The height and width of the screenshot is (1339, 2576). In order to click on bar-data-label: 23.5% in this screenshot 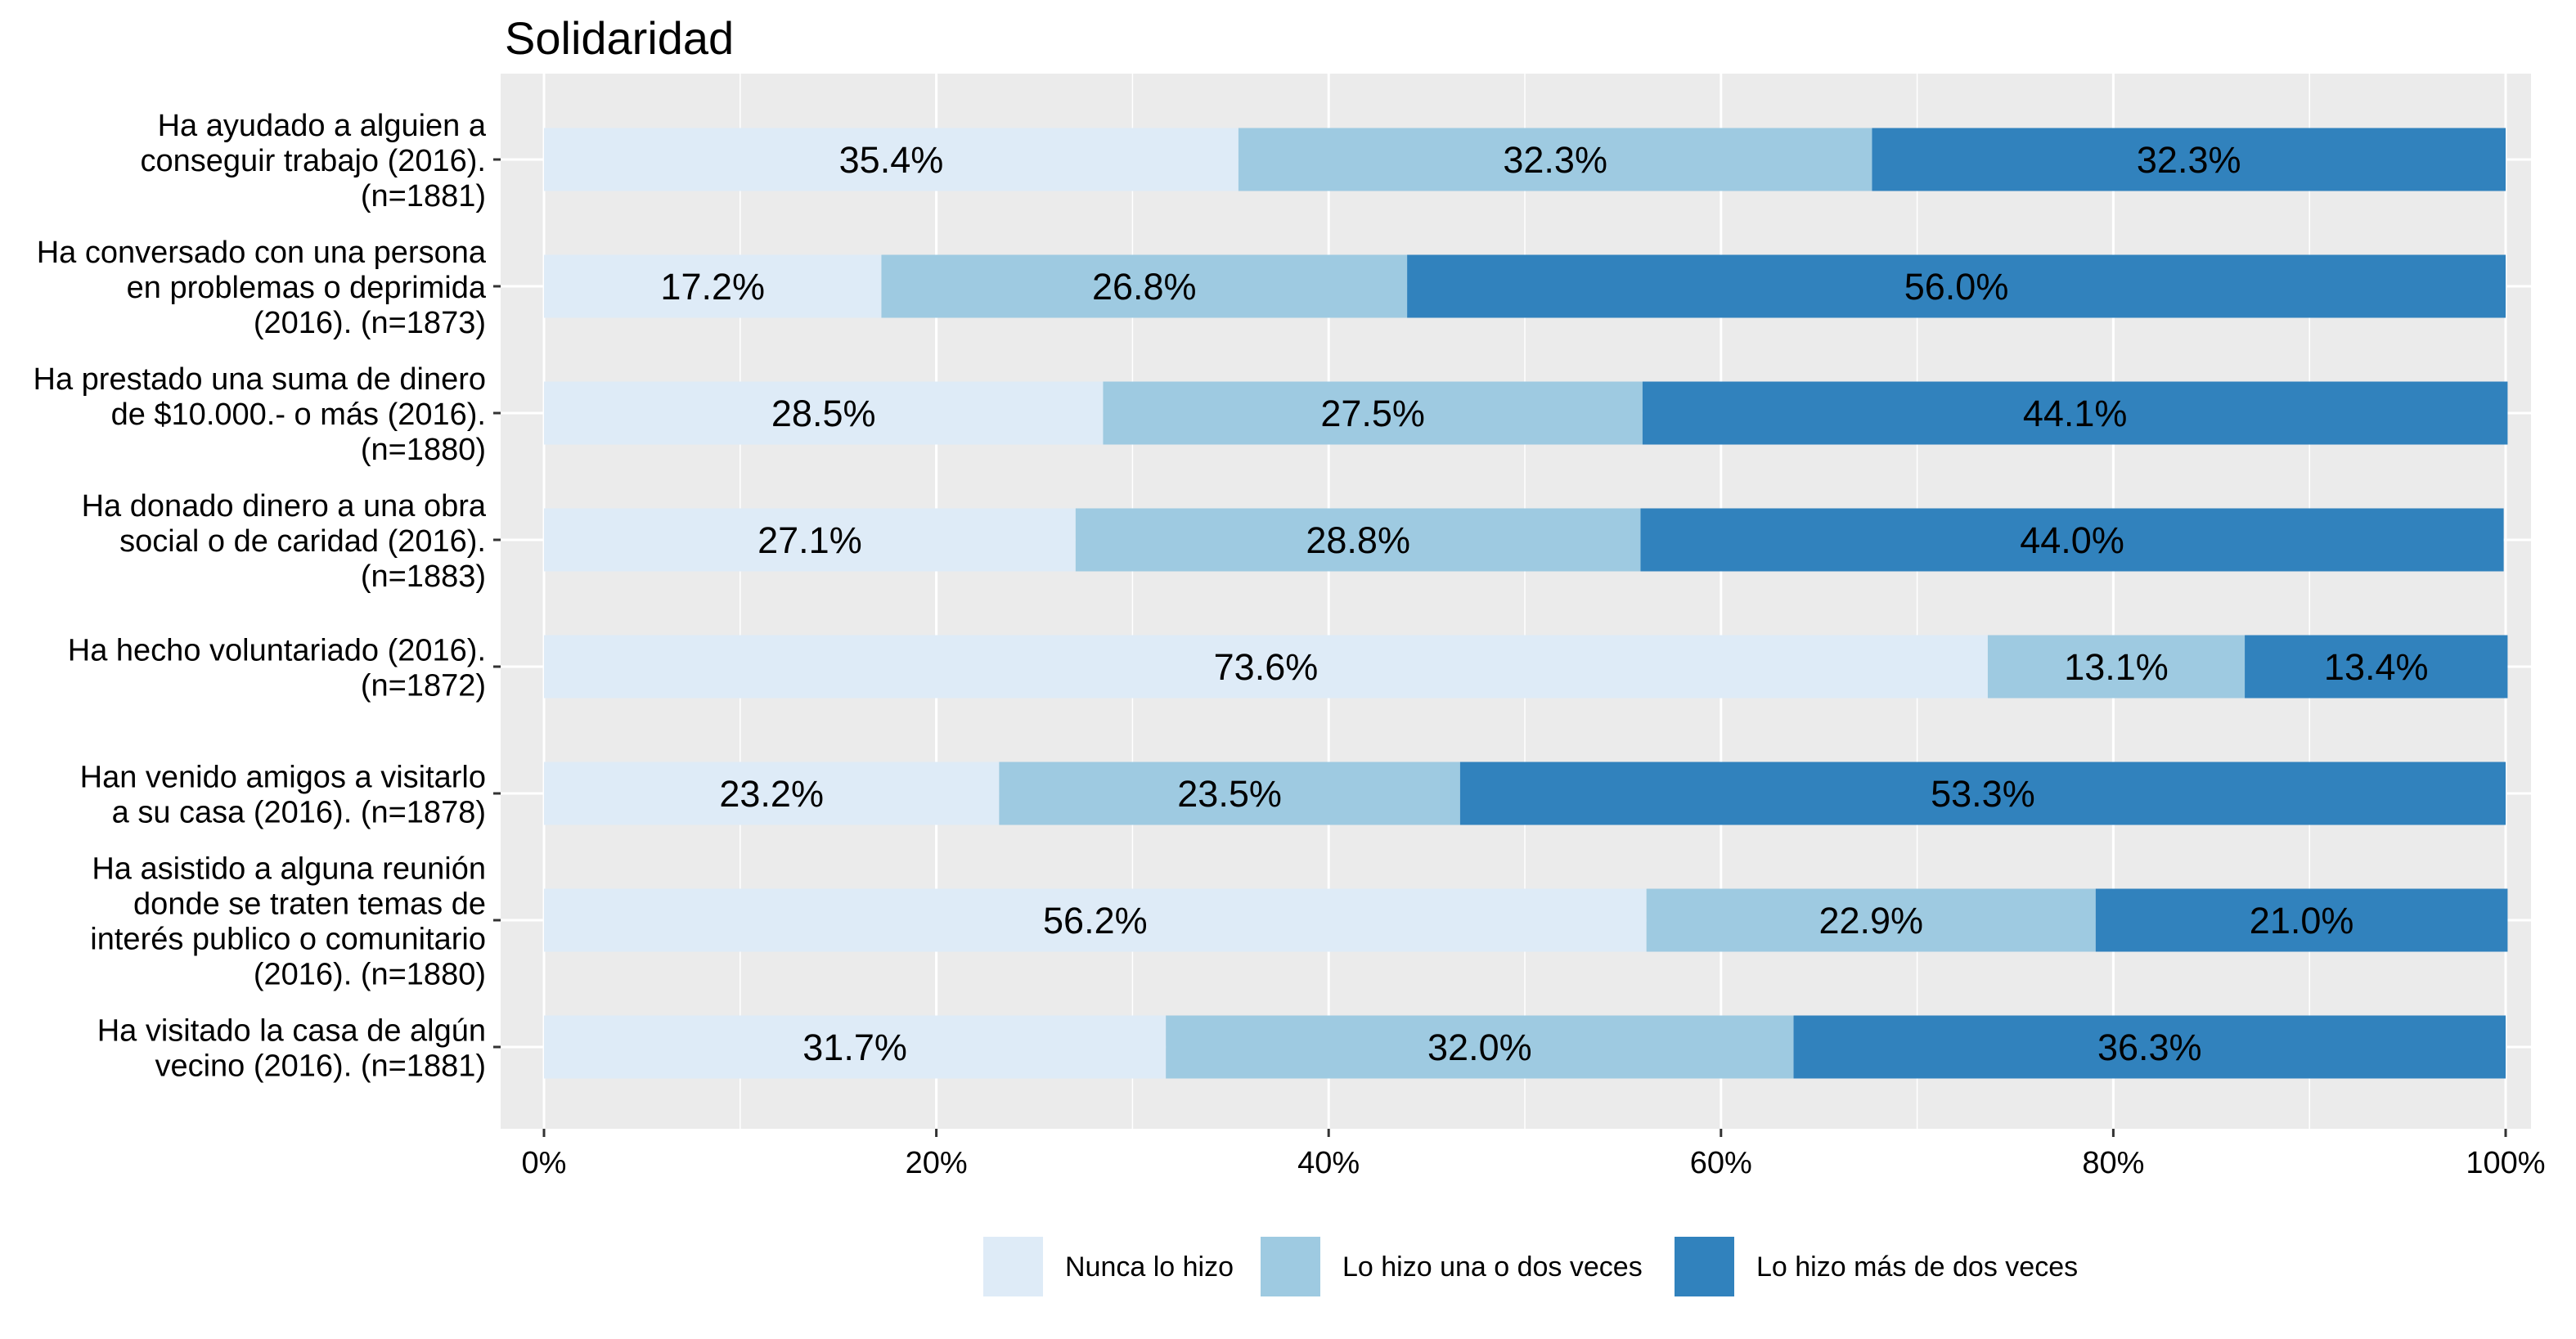, I will do `click(1229, 794)`.